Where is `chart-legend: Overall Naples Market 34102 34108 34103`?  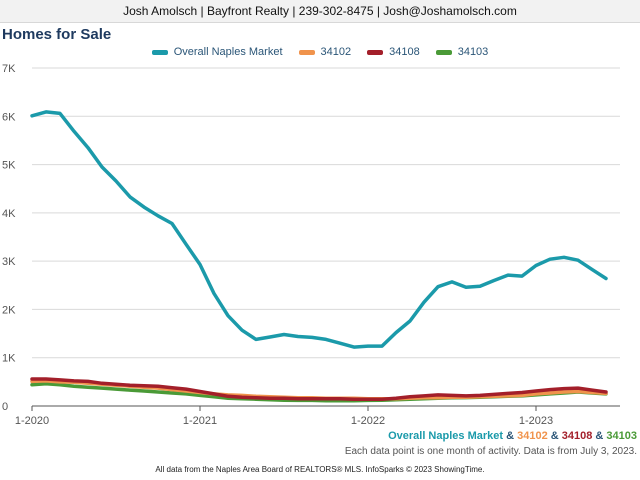 chart-legend: Overall Naples Market 34102 34108 34103 is located at coordinates (320, 52).